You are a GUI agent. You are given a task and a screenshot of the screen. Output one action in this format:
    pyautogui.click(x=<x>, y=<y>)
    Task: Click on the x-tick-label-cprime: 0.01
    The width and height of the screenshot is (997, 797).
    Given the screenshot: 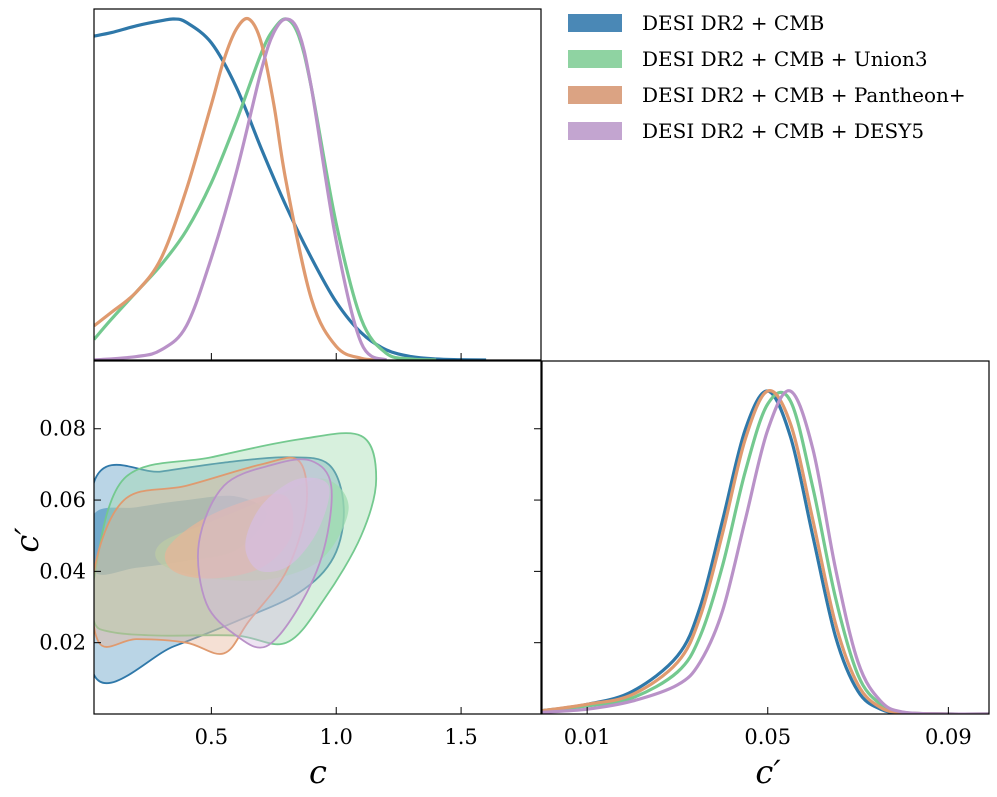 What is the action you would take?
    pyautogui.click(x=587, y=737)
    